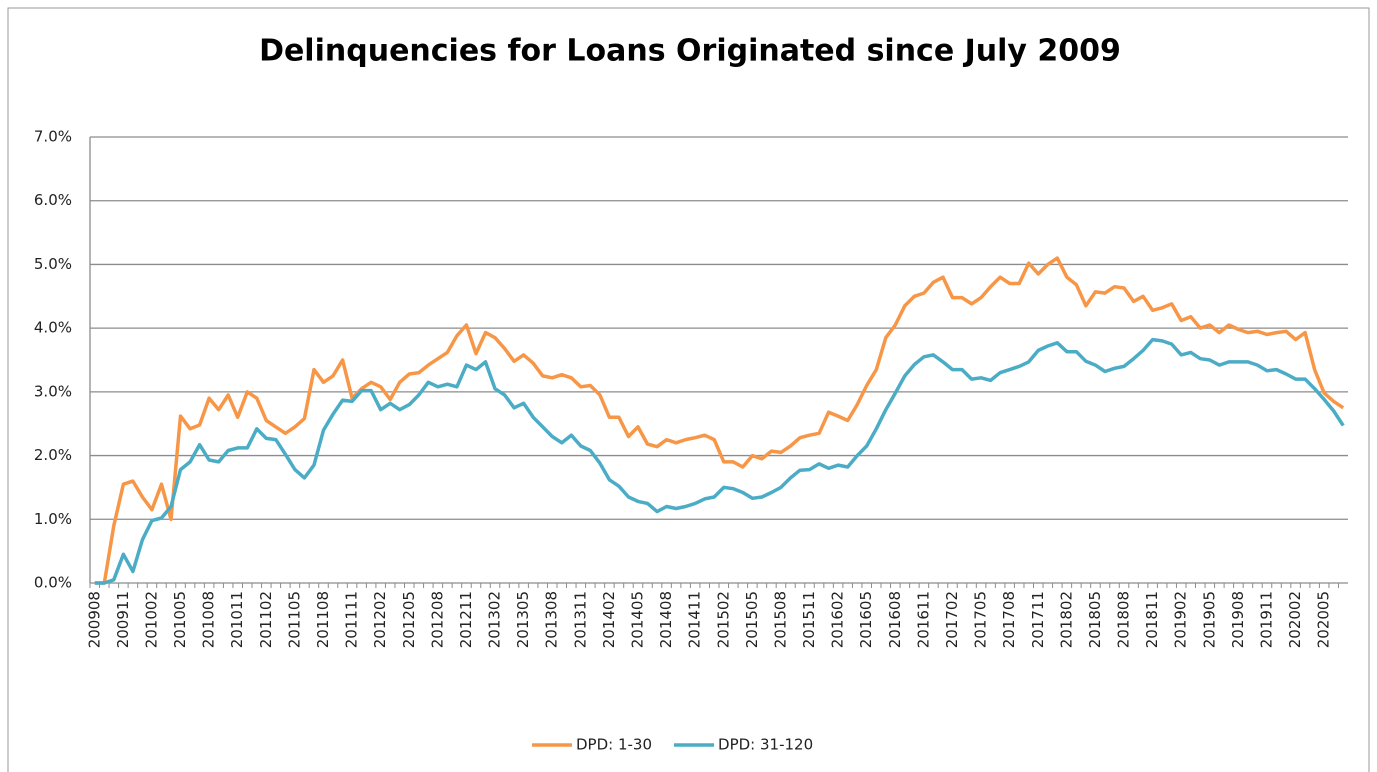 This screenshot has width=1377, height=772. Describe the element at coordinates (552, 619) in the screenshot. I see `x-tick-label: 201308` at that location.